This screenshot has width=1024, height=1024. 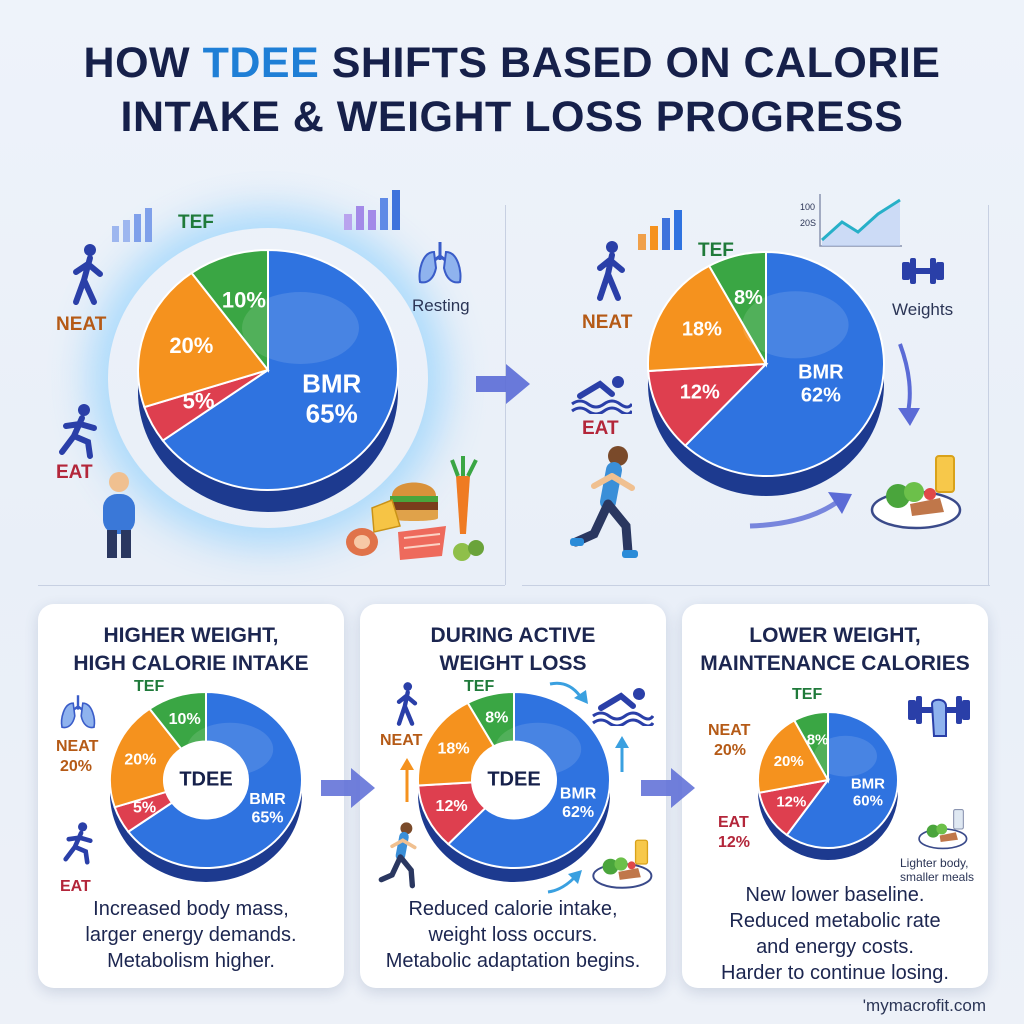 I want to click on top-left-neat-label: NEAT, so click(x=81, y=324).